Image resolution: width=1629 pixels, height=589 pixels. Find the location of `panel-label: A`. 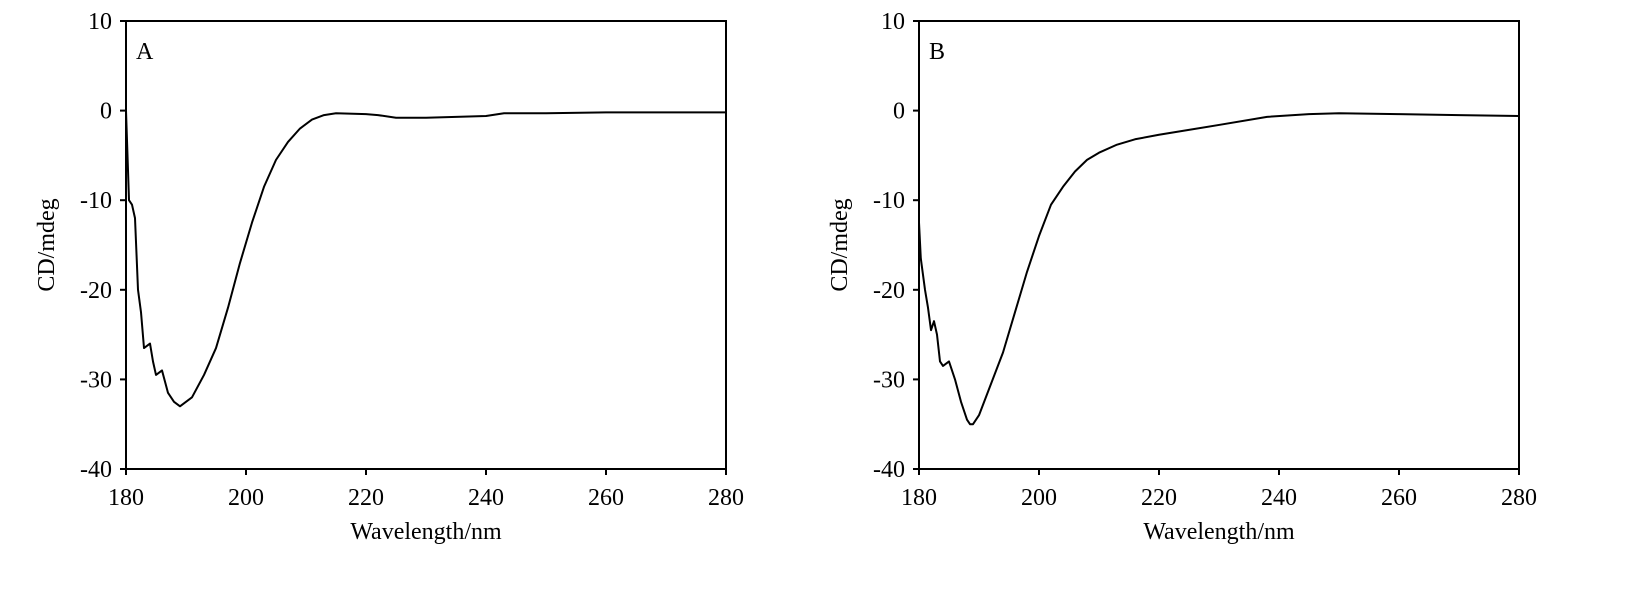

panel-label: A is located at coordinates (145, 52).